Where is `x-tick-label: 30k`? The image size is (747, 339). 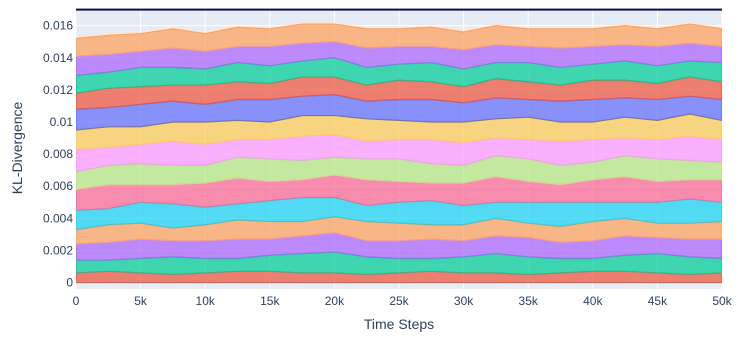 x-tick-label: 30k is located at coordinates (464, 301).